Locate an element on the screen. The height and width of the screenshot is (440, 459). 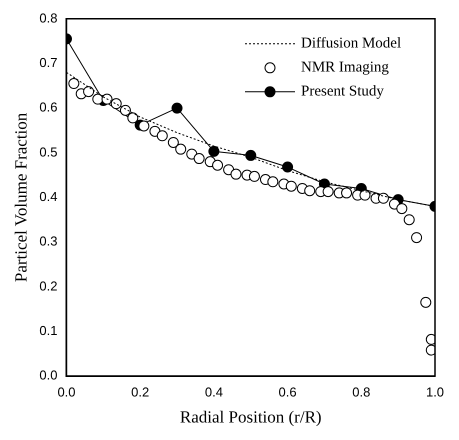
y-tick-label: 0.3 is located at coordinates (48, 241).